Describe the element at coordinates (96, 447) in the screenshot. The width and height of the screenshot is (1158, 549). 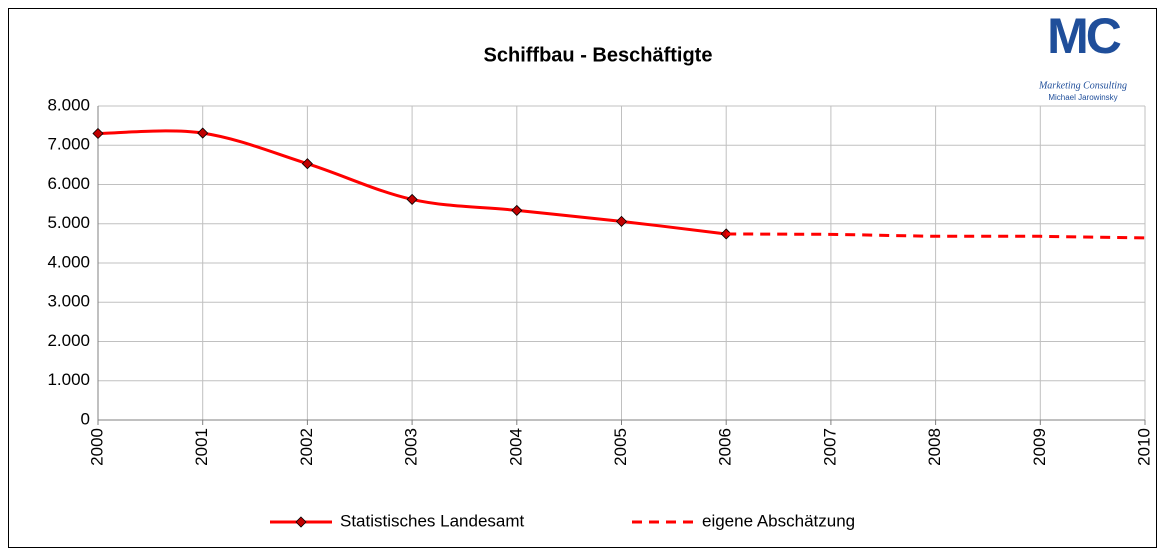
I see `x-tick-label: 2000` at that location.